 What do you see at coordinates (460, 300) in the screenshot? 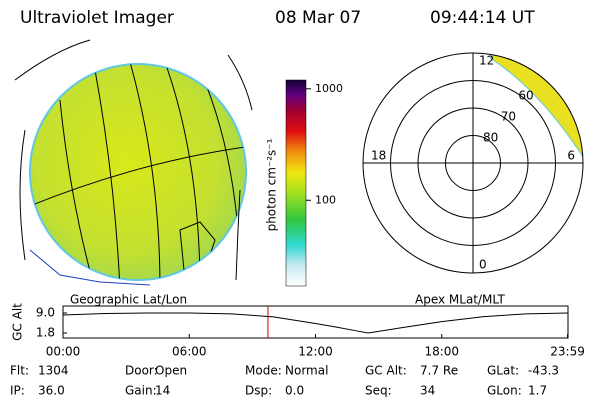
I see `polar-caption: Apex MLat/MLT` at bounding box center [460, 300].